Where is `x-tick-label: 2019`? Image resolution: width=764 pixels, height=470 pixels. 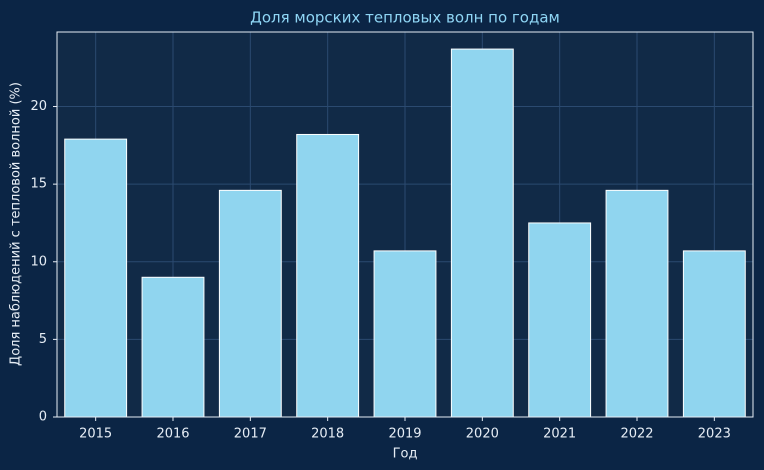
x-tick-label: 2019 is located at coordinates (404, 434).